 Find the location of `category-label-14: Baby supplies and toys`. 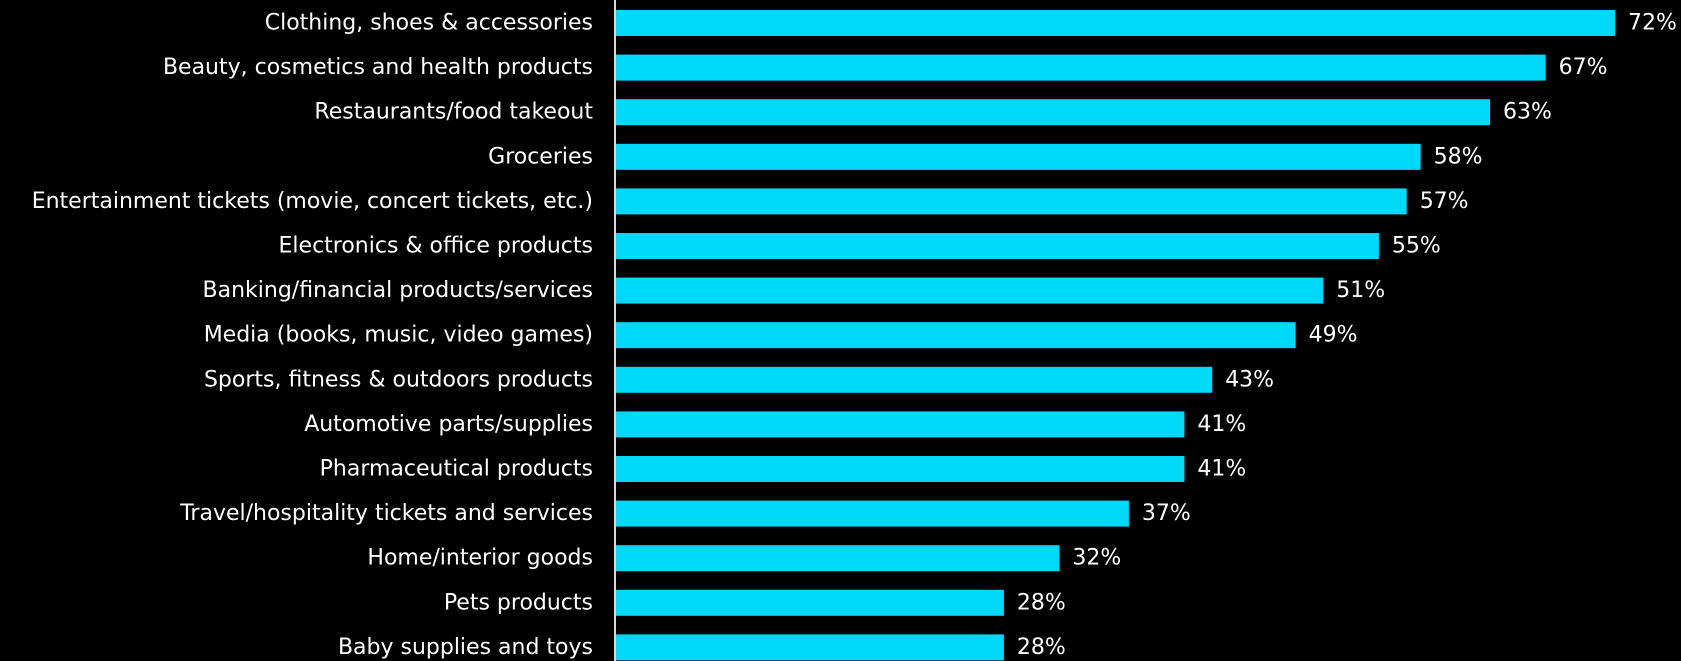

category-label-14: Baby supplies and toys is located at coordinates (465, 647).